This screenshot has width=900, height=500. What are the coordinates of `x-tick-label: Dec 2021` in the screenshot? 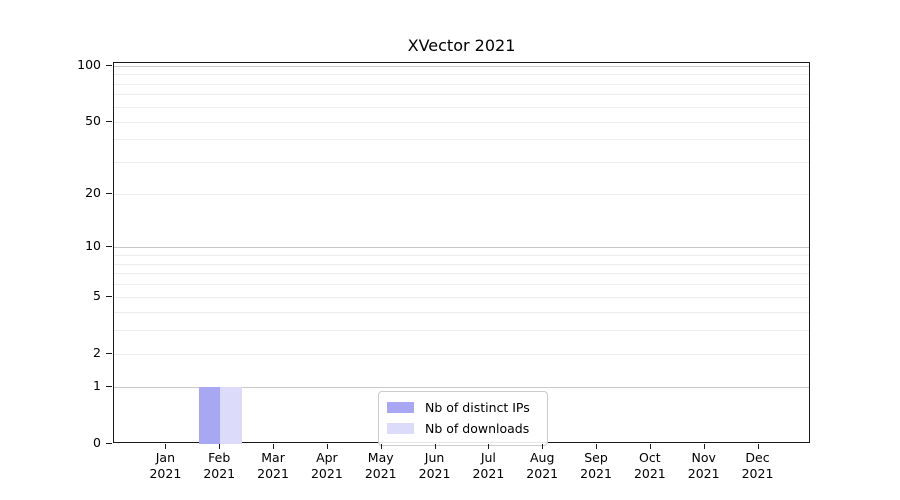 It's located at (758, 465).